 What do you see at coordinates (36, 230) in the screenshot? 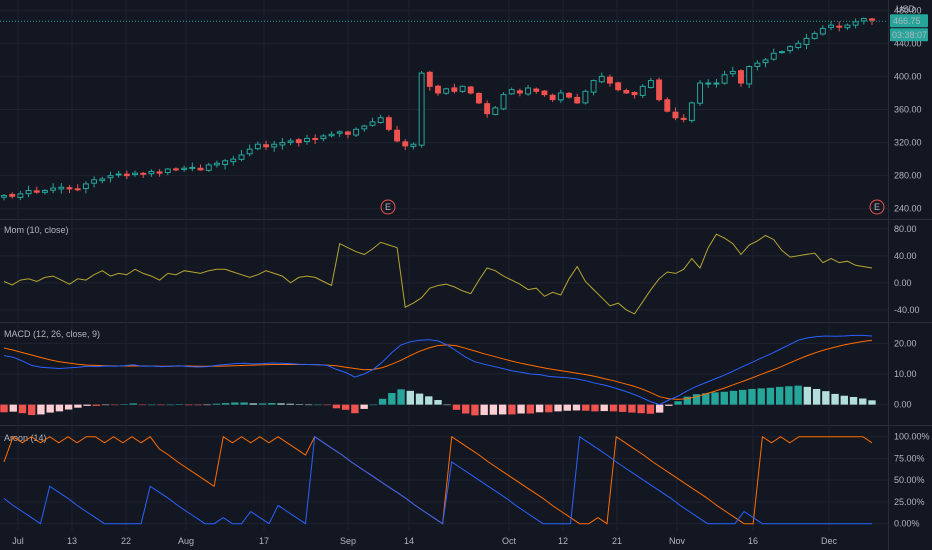
I see `momentum-title: Mom (10, close)` at bounding box center [36, 230].